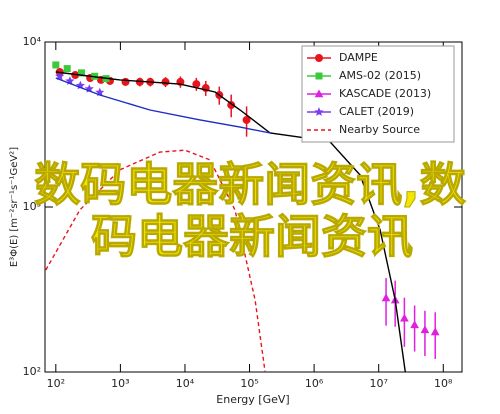 The width and height of the screenshot is (500, 414). What do you see at coordinates (358, 57) in the screenshot?
I see `legend-label: DAMPE` at bounding box center [358, 57].